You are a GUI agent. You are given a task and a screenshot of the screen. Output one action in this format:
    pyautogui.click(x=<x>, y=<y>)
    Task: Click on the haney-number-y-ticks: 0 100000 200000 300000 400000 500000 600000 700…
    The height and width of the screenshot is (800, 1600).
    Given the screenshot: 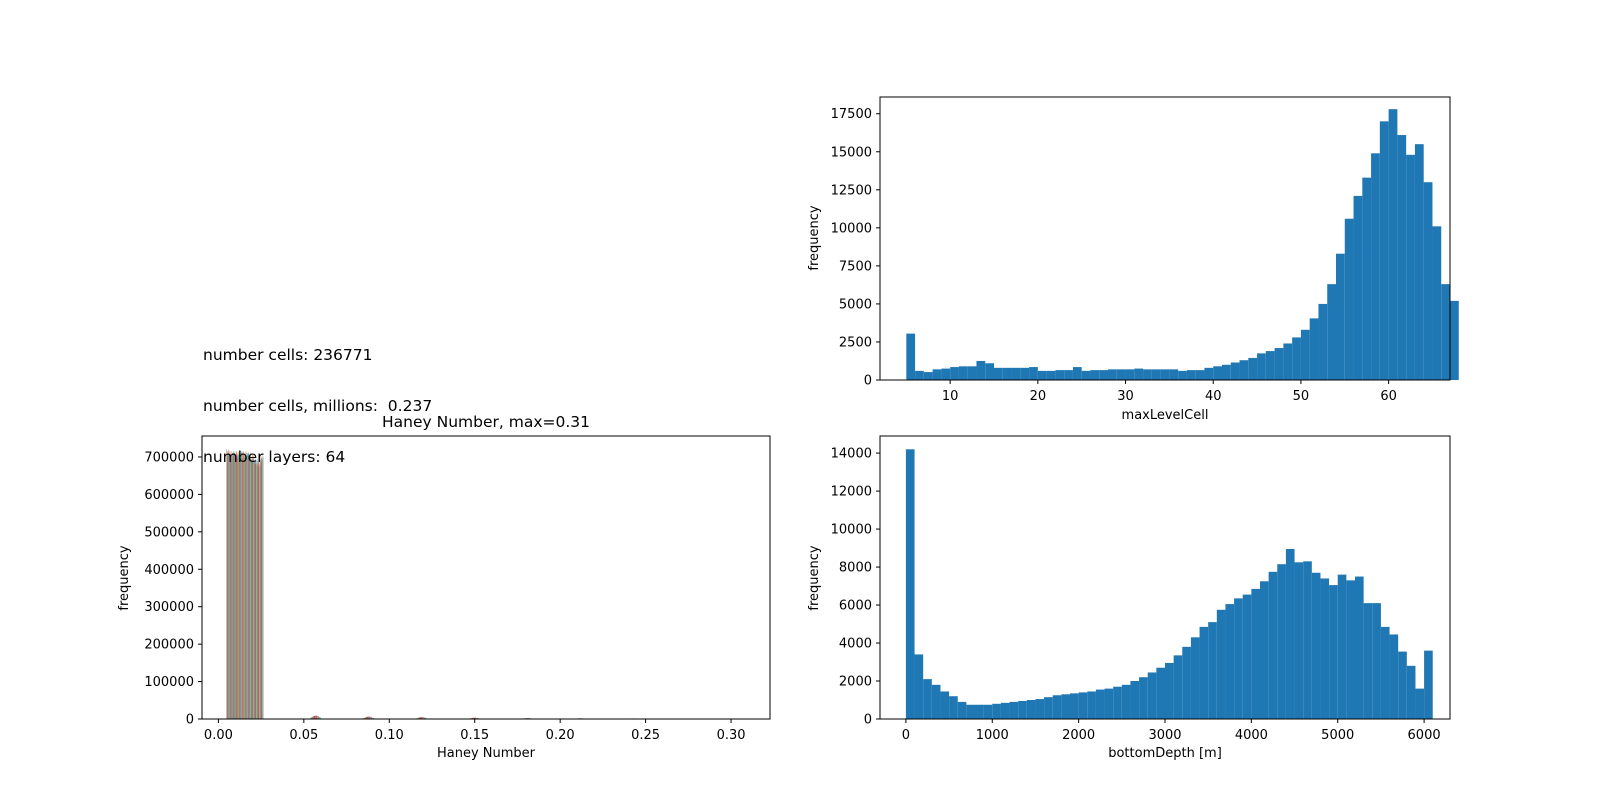 What is the action you would take?
    pyautogui.click(x=173, y=589)
    